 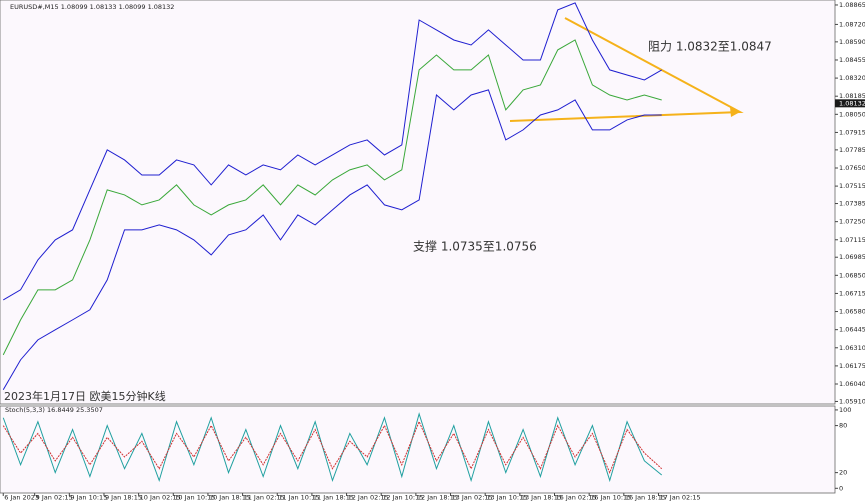 I want to click on x-tick-label: 9 Jan 02:15, so click(x=54, y=497).